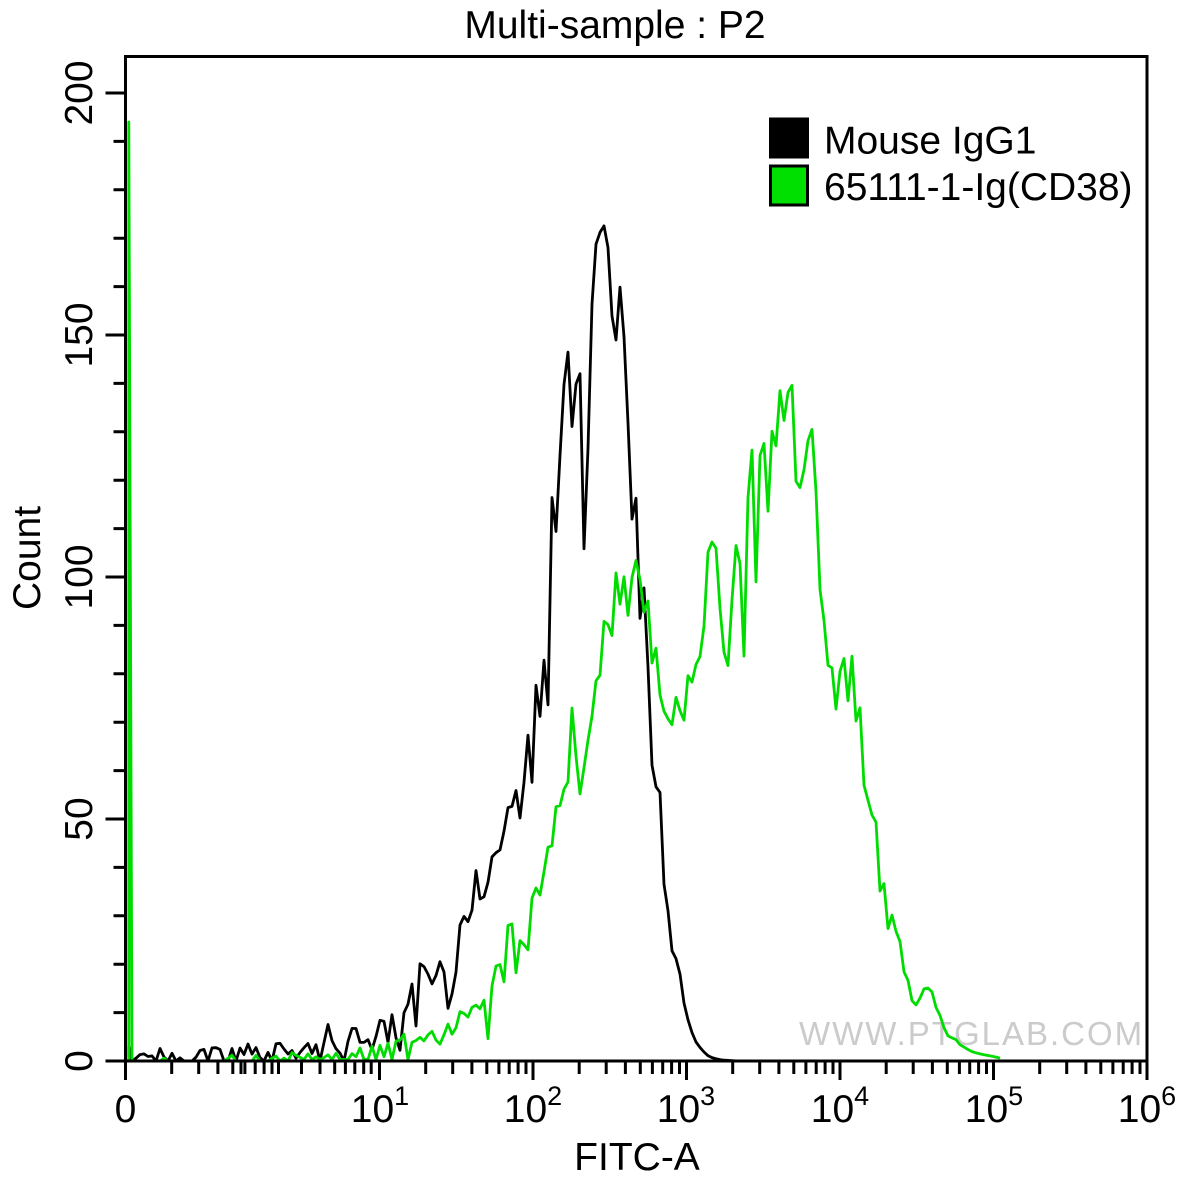  Describe the element at coordinates (978, 187) in the screenshot. I see `svg-text: 65111-1-Ig(CD38)` at that location.